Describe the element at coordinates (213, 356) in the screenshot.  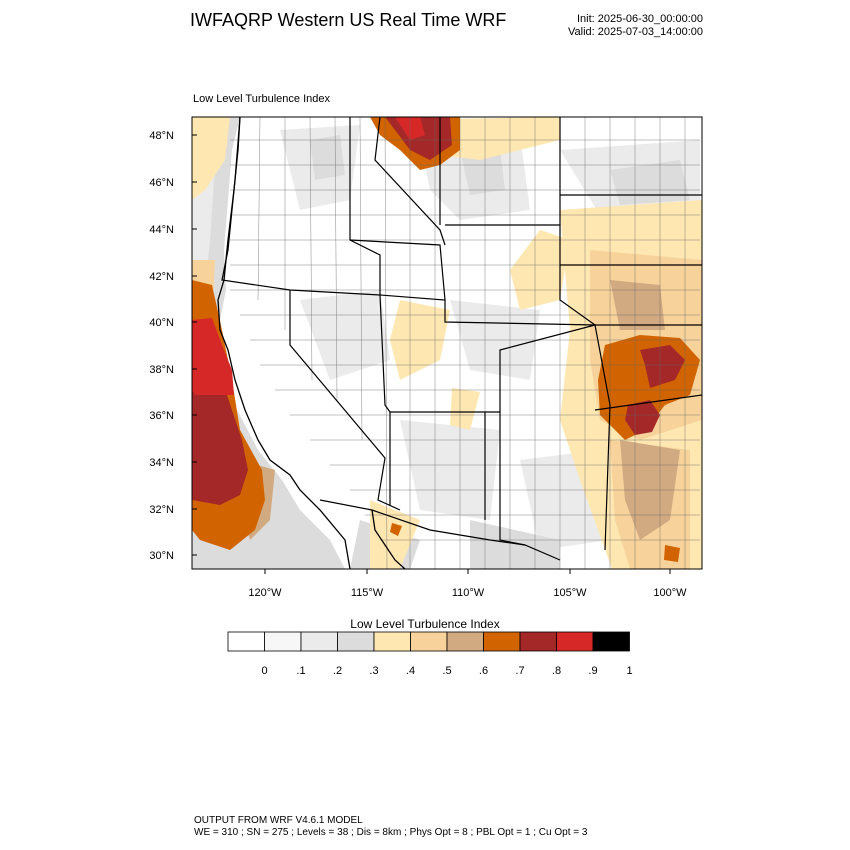
I see `index-0.9-1-coastal` at that location.